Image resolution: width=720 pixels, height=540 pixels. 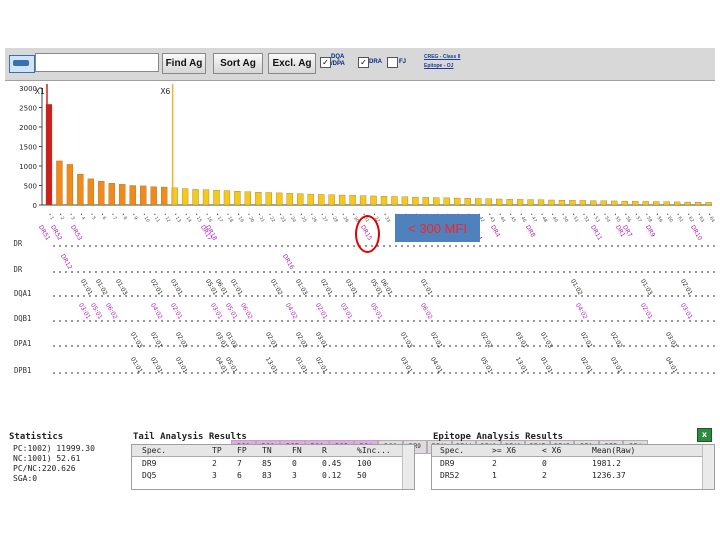 What do you see at coordinates (609, 475) in the screenshot?
I see `table-cell: 1236.37` at bounding box center [609, 475].